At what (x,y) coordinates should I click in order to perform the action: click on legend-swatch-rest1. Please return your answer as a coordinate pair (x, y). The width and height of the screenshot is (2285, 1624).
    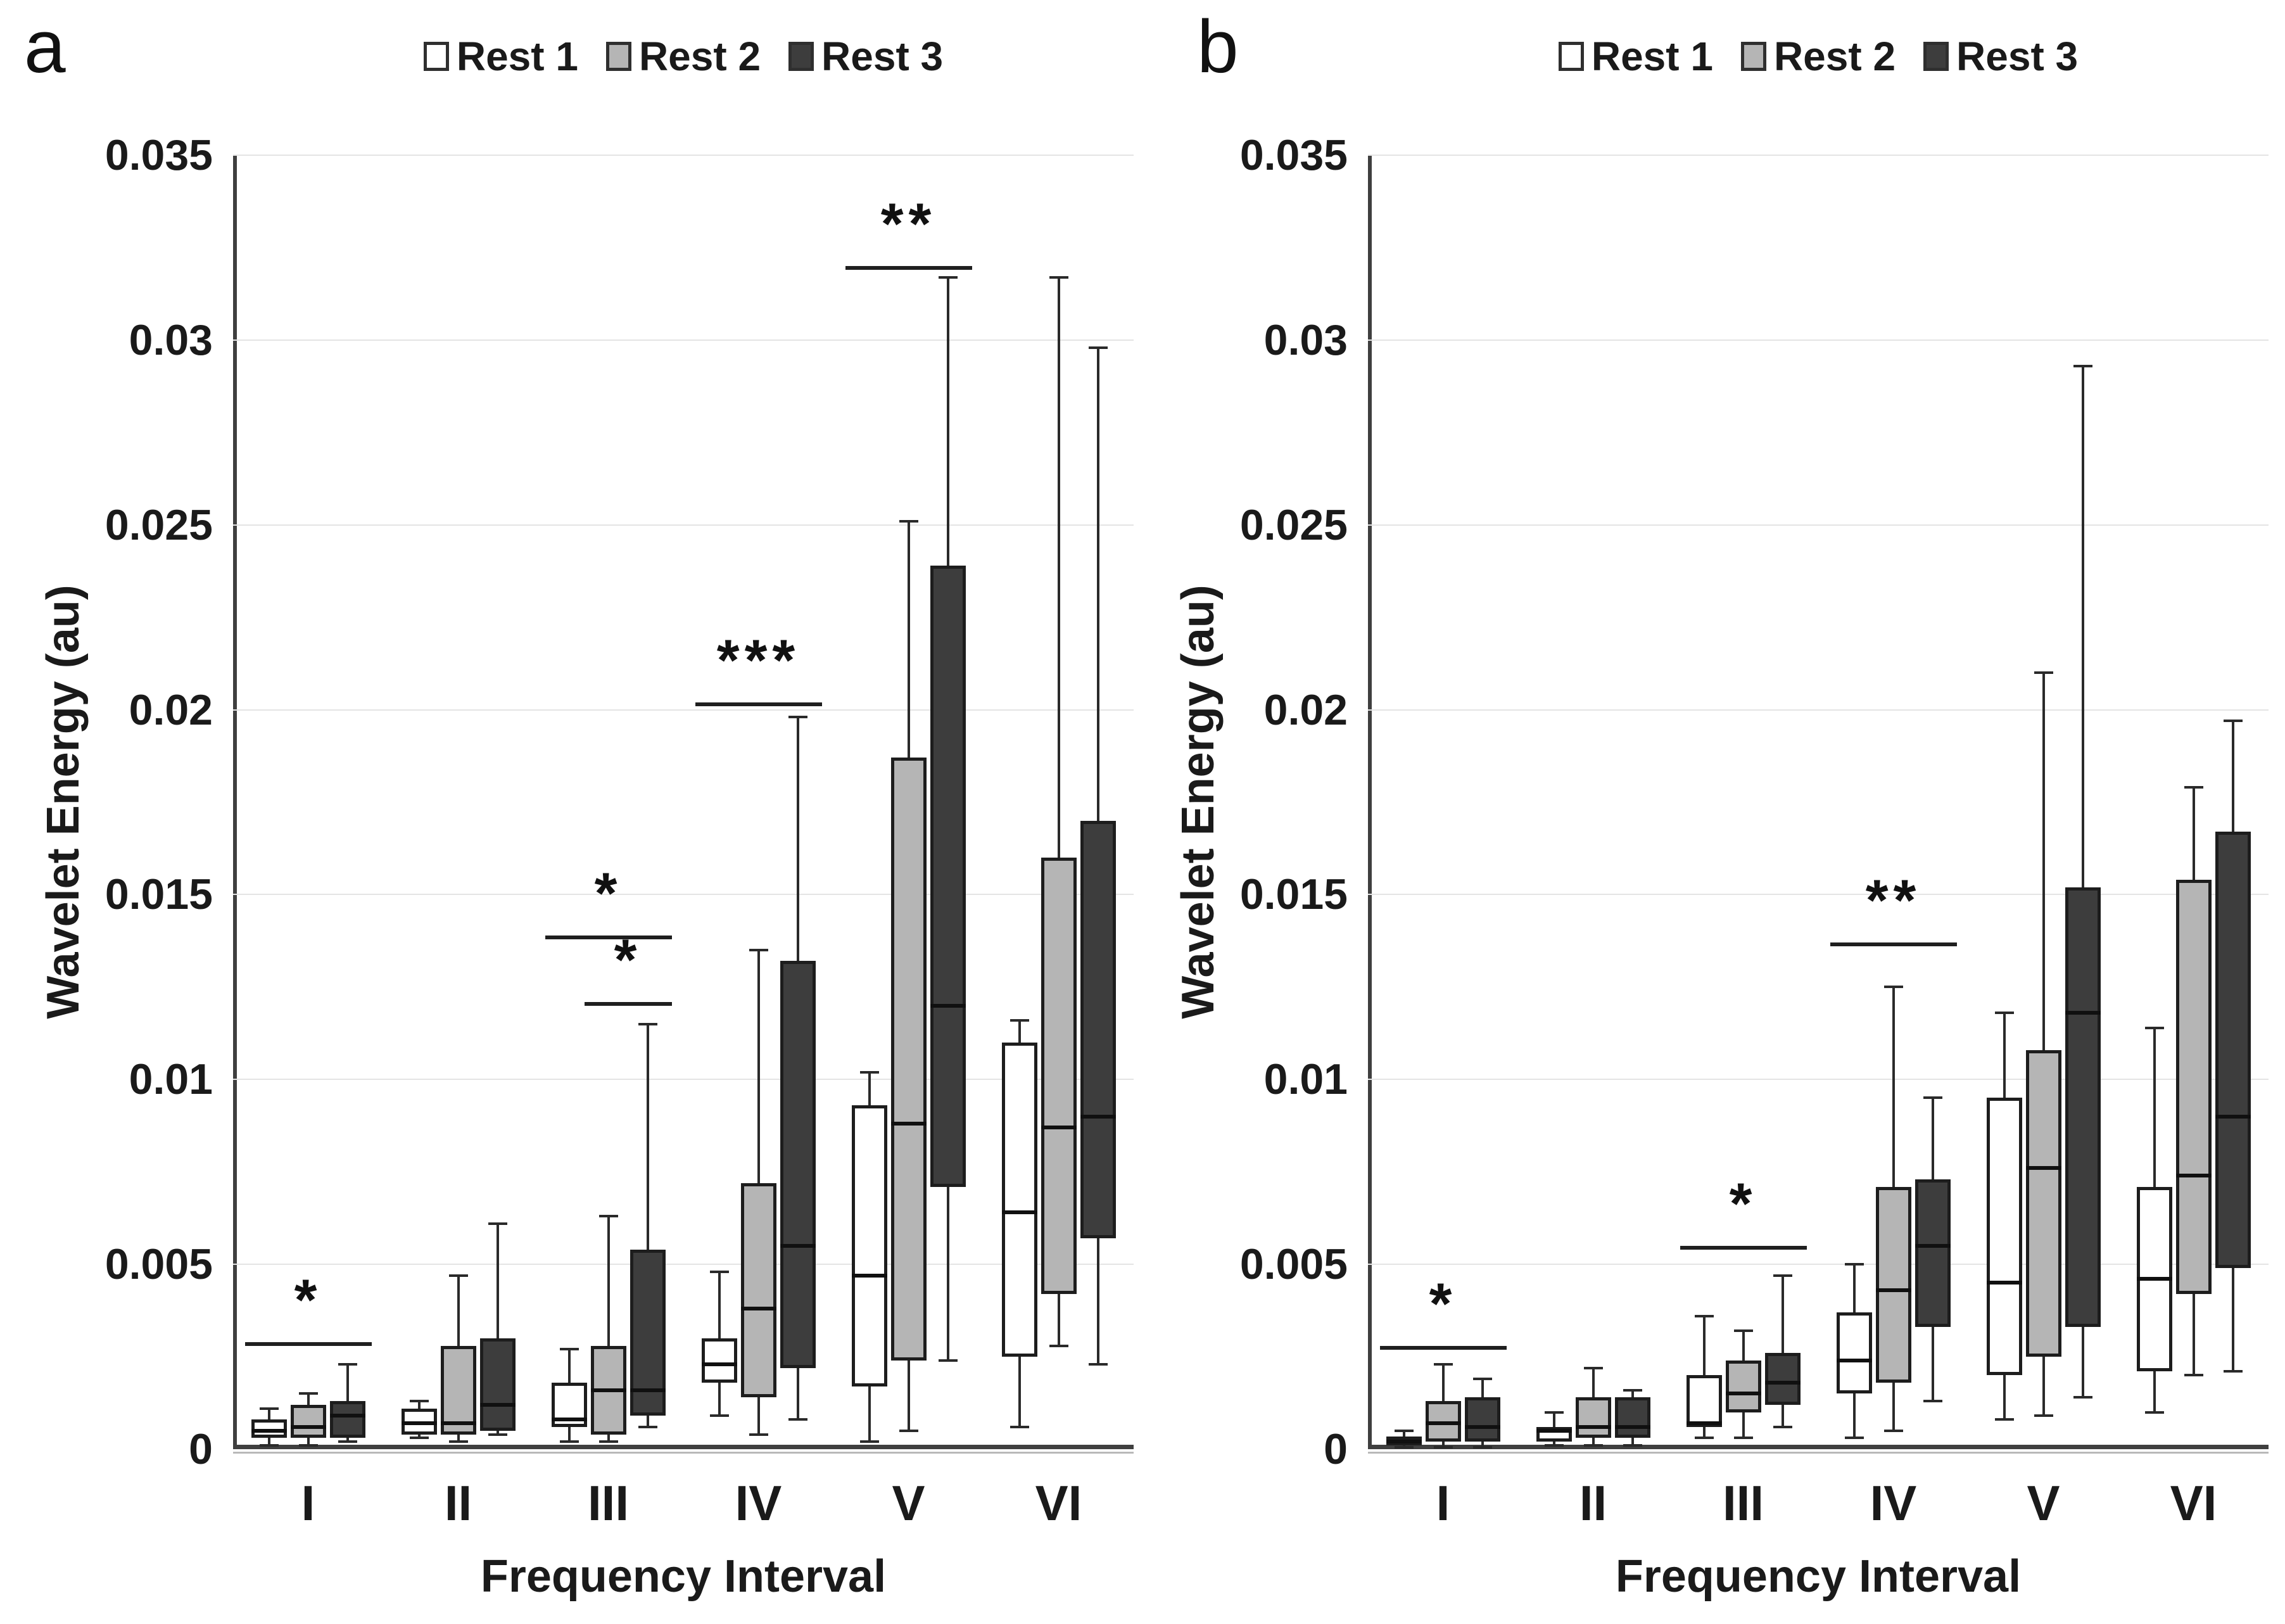
    Looking at the image, I should click on (1571, 56).